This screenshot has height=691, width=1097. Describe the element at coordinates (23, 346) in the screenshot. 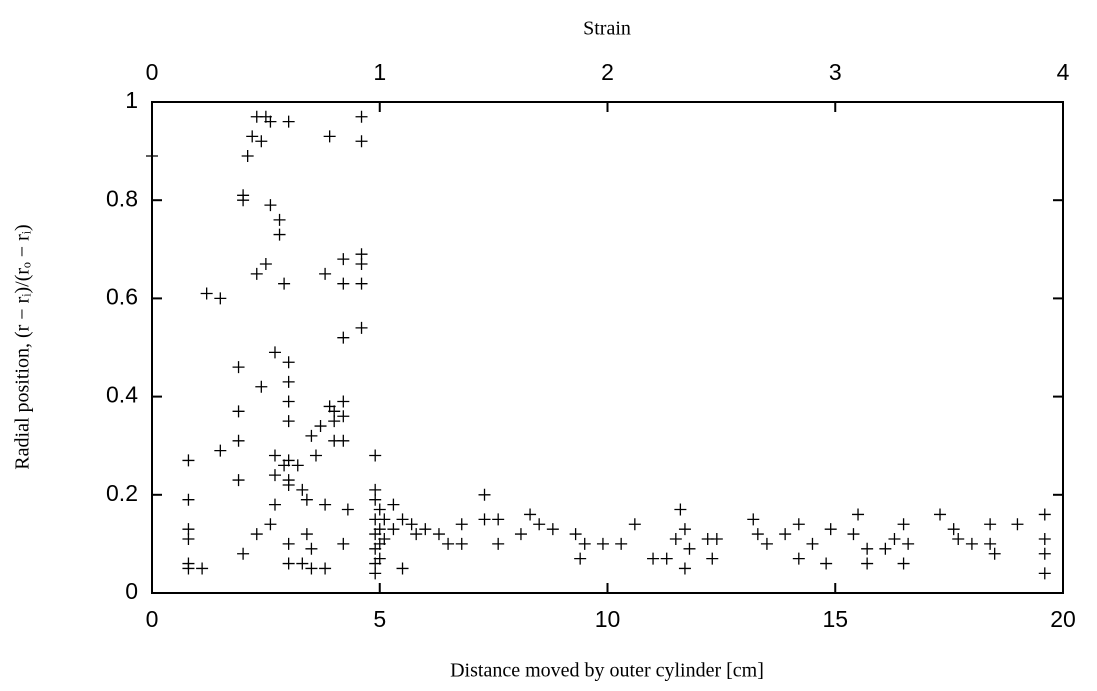

I see `y-axis-title: Radial position, (r − rᵢ)/(rₒ − rᵢ)` at that location.